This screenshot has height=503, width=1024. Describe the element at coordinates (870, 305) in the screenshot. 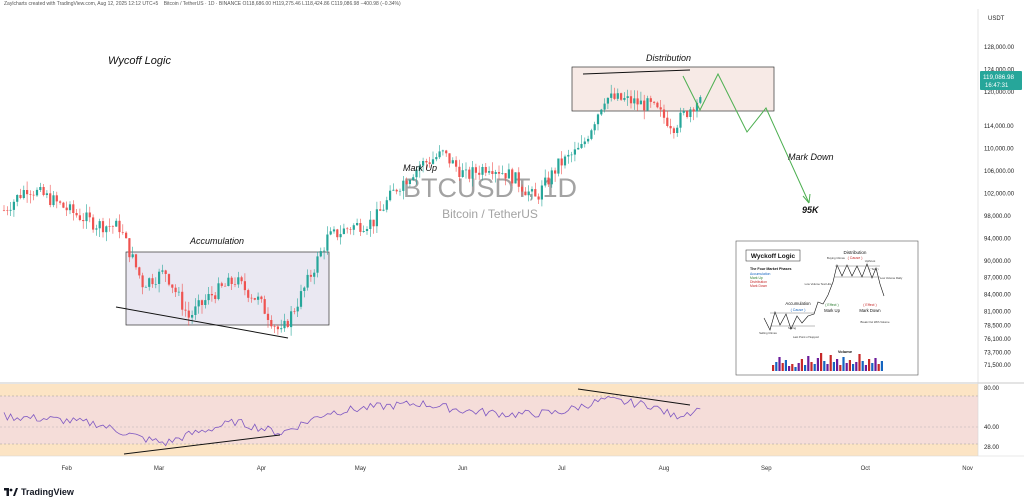

I see `inset-effect-markdown: ( Effect )` at that location.